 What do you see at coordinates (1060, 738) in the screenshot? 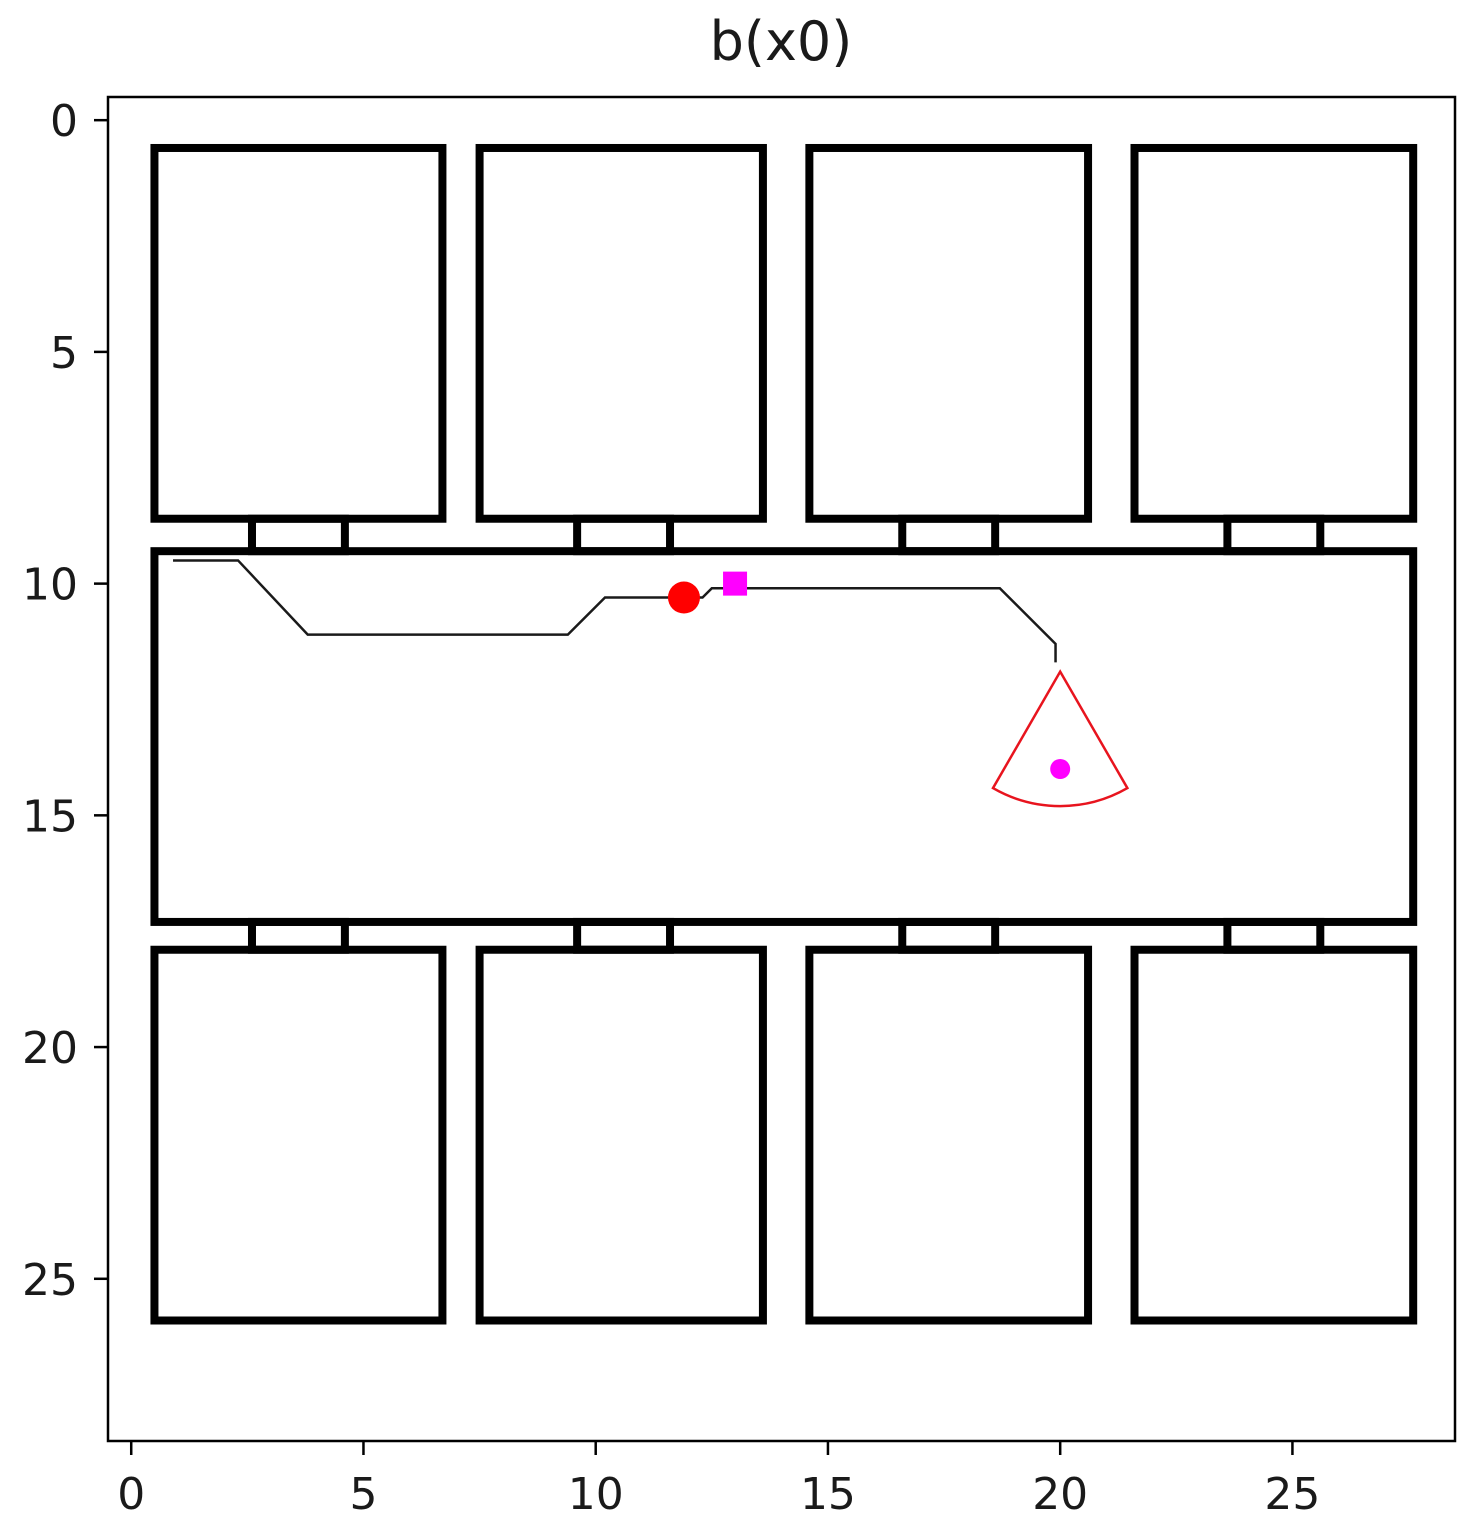
I see `sensor-fov` at bounding box center [1060, 738].